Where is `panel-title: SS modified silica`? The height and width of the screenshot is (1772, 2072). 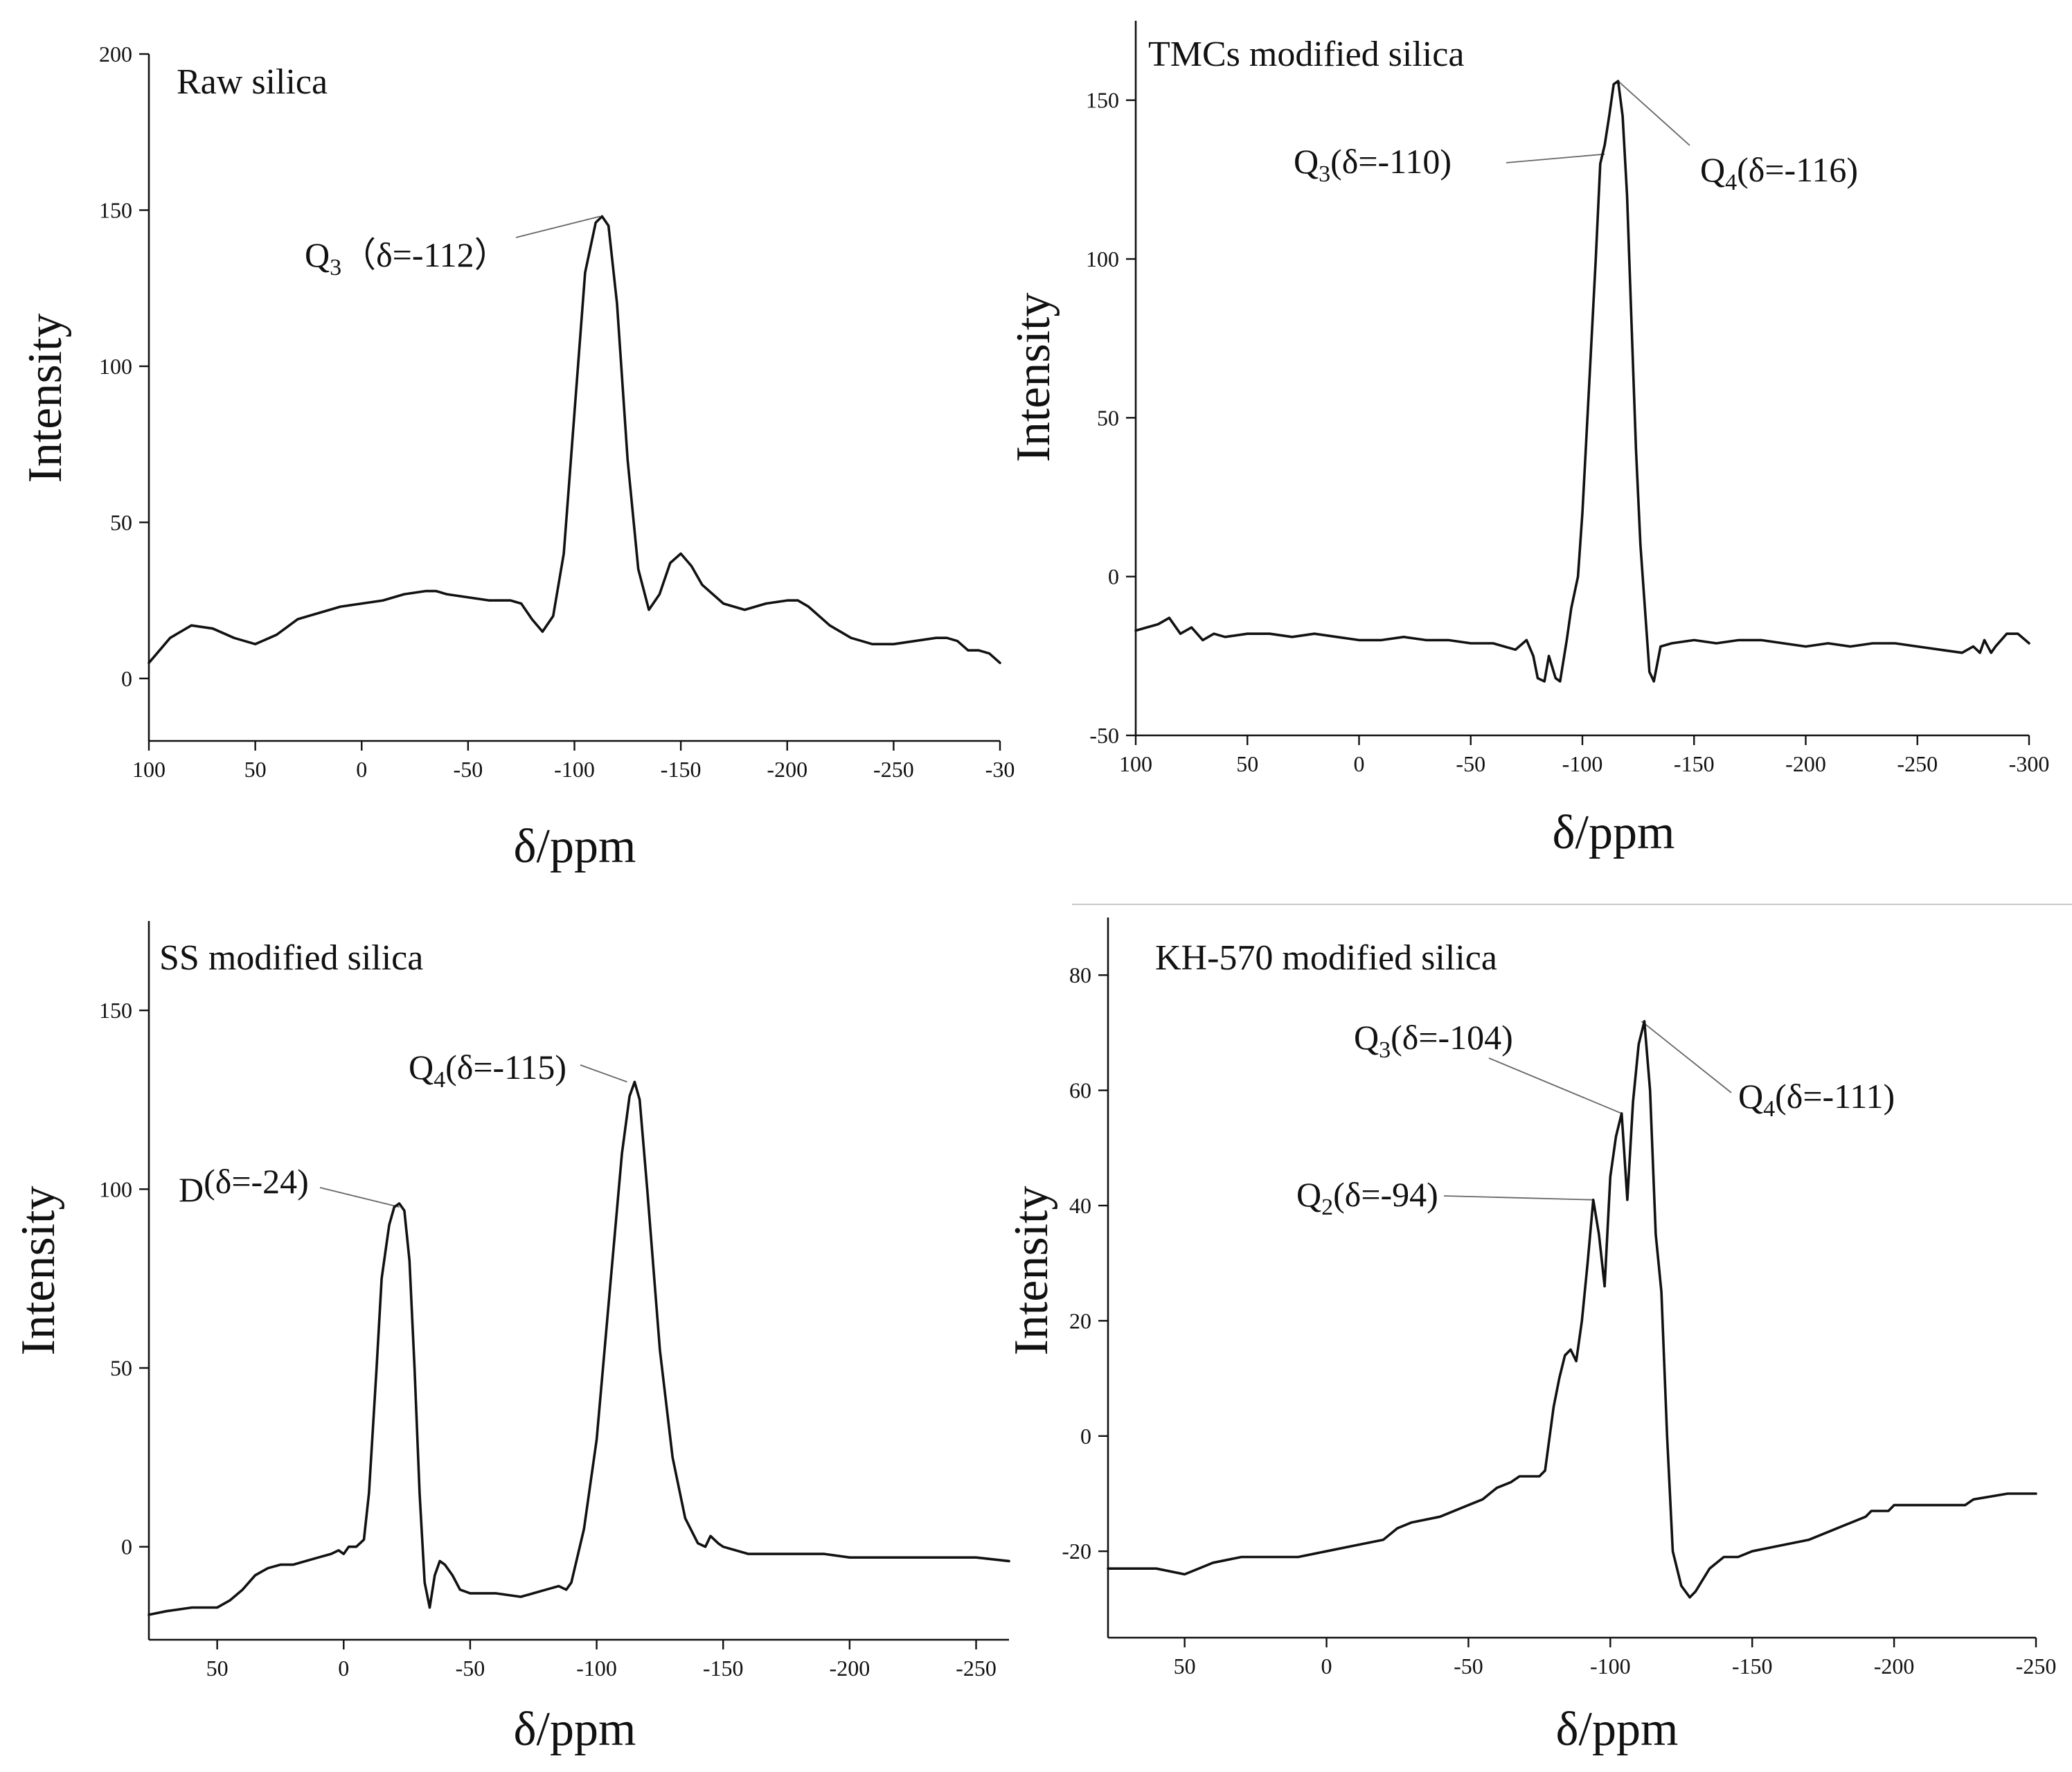 panel-title: SS modified silica is located at coordinates (291, 958).